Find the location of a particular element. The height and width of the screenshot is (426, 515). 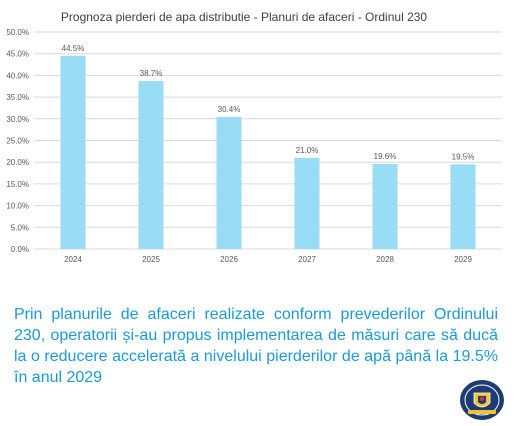

data-label-2024: 44.5% is located at coordinates (73, 48).